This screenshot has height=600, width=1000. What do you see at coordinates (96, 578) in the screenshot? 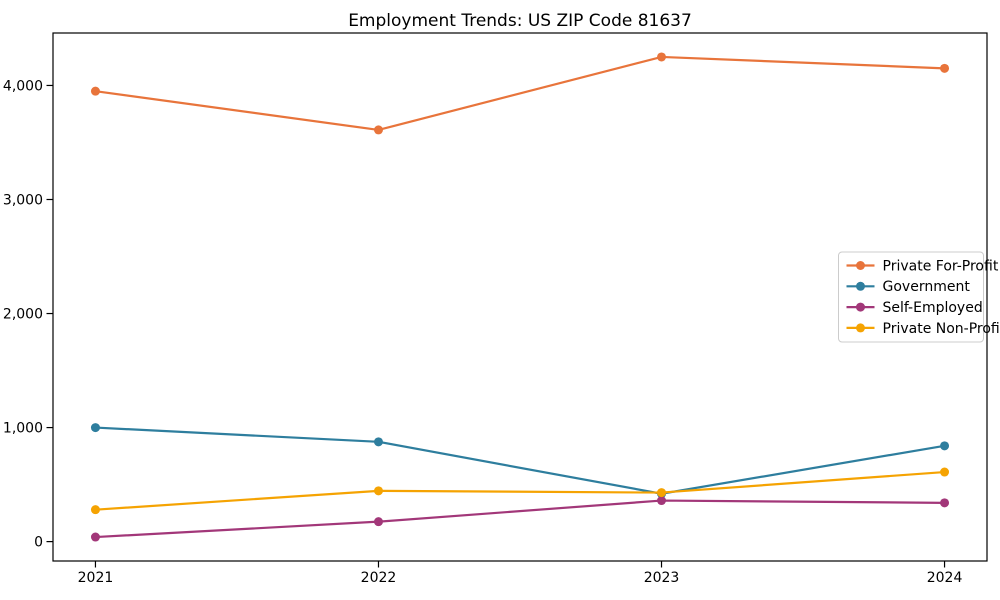
I see `x-tick-label: 2021` at bounding box center [96, 578].